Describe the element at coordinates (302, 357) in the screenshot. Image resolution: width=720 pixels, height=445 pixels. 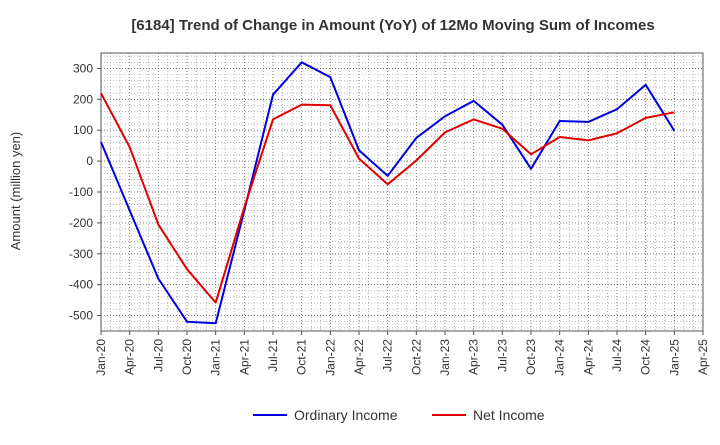
I see `x-tick-label: Oct-21` at that location.